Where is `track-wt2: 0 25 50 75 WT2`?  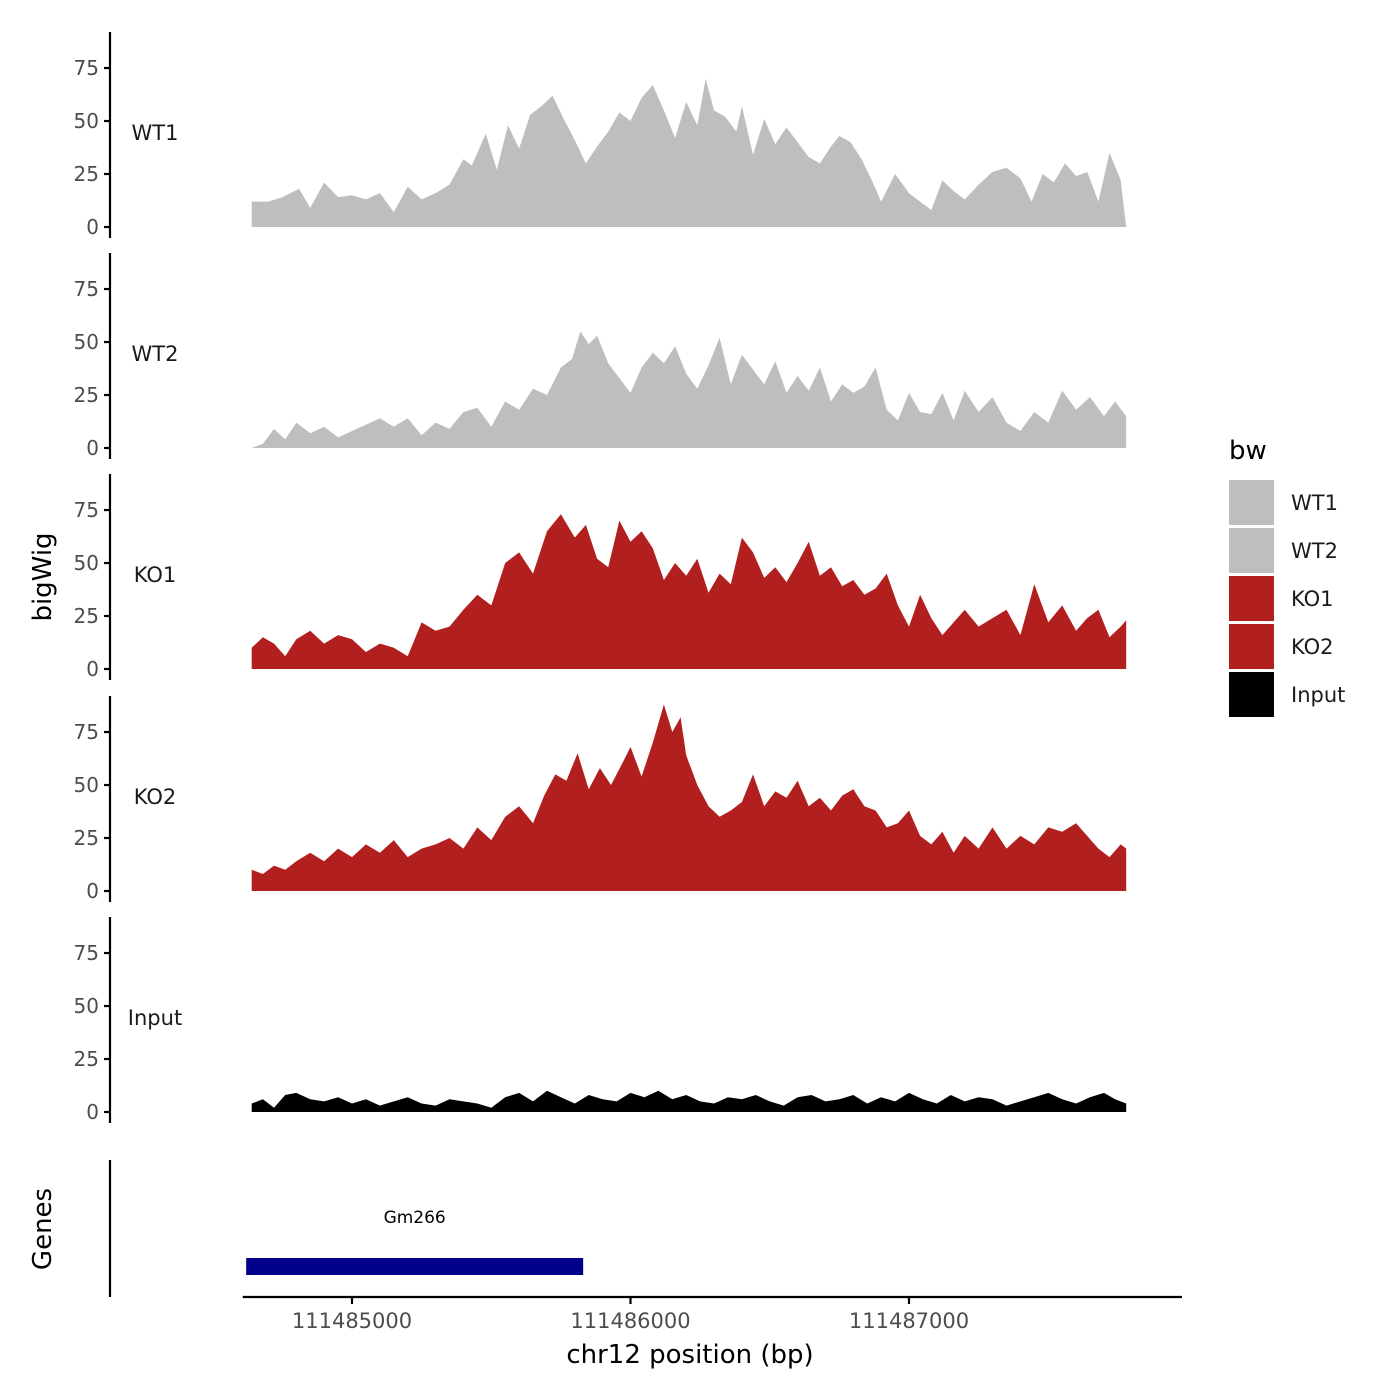
track-wt2: 0 25 50 75 WT2 is located at coordinates (600, 356).